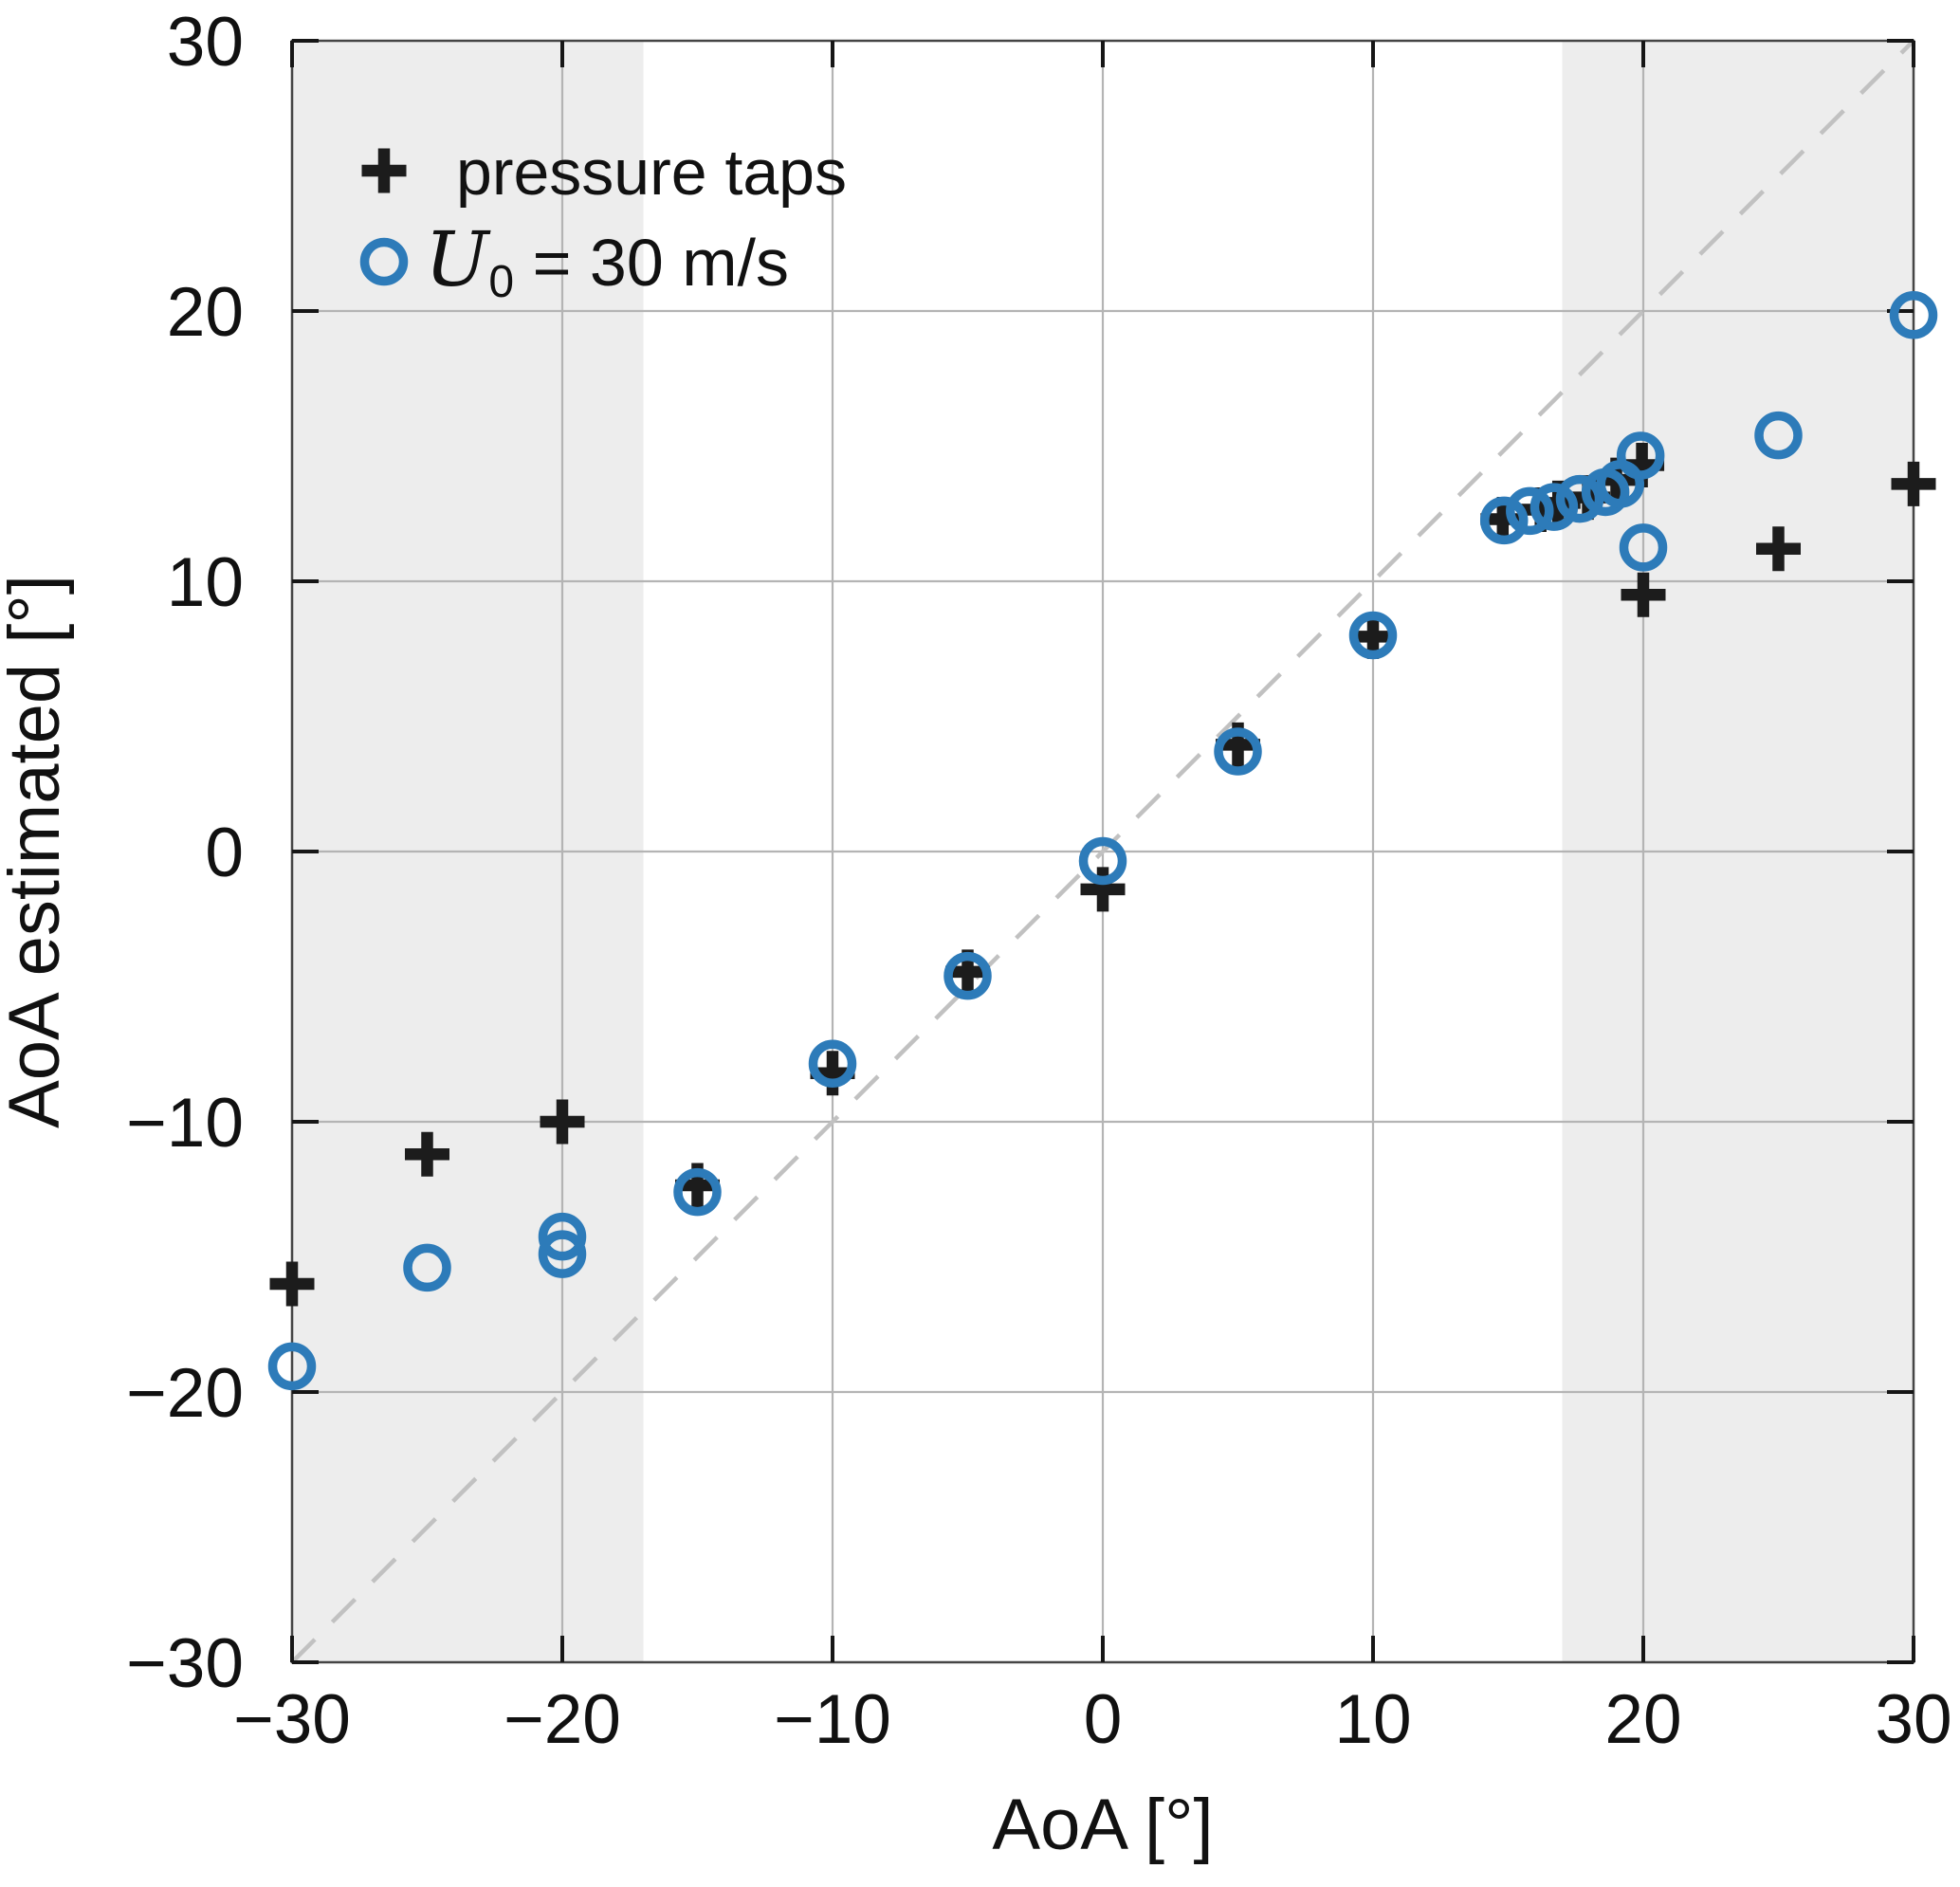 The image size is (1960, 1887). I want to click on y-axis-label: AoA estimated [°], so click(37, 851).